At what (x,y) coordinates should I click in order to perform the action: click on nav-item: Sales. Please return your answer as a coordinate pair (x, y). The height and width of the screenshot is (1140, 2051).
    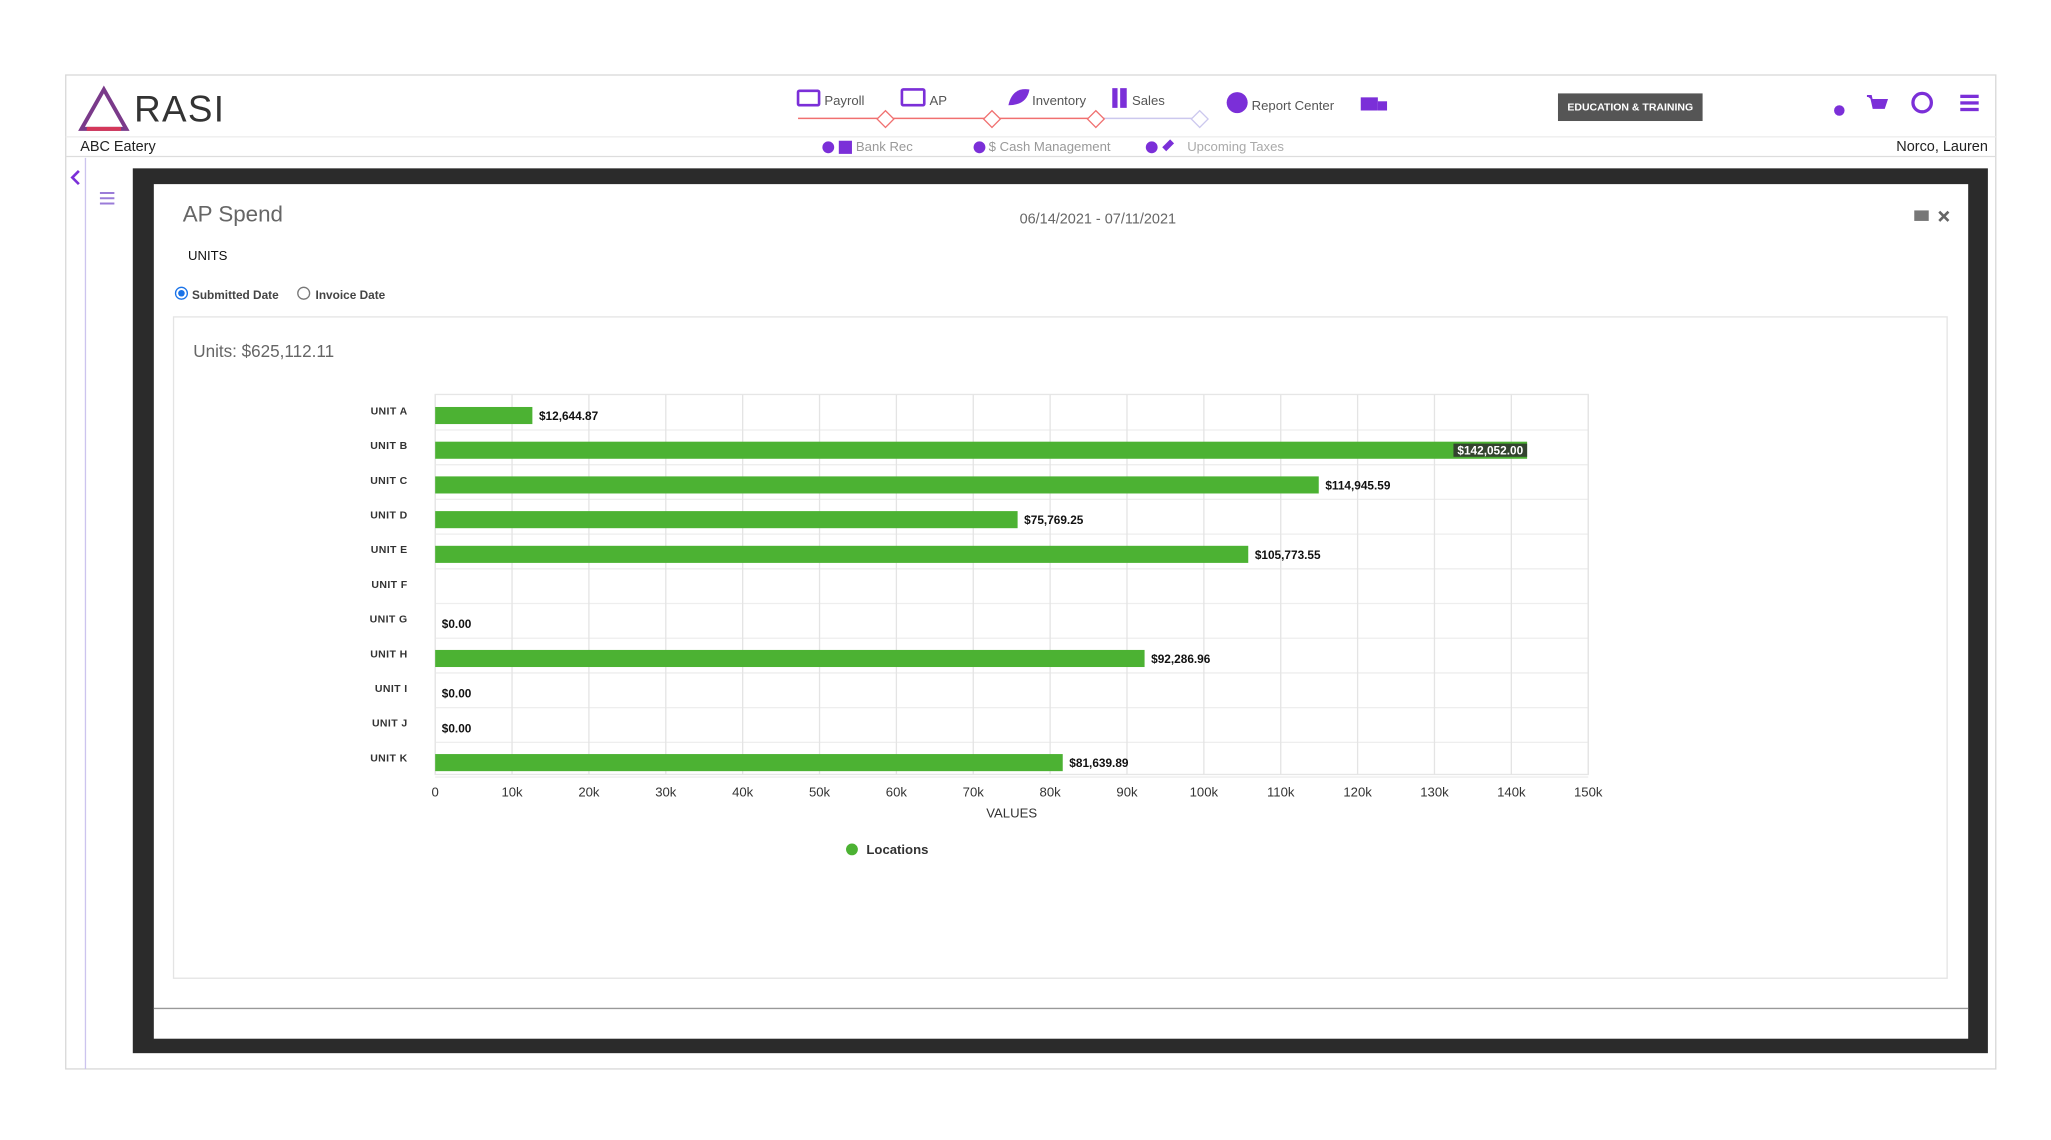
    Looking at the image, I should click on (1148, 100).